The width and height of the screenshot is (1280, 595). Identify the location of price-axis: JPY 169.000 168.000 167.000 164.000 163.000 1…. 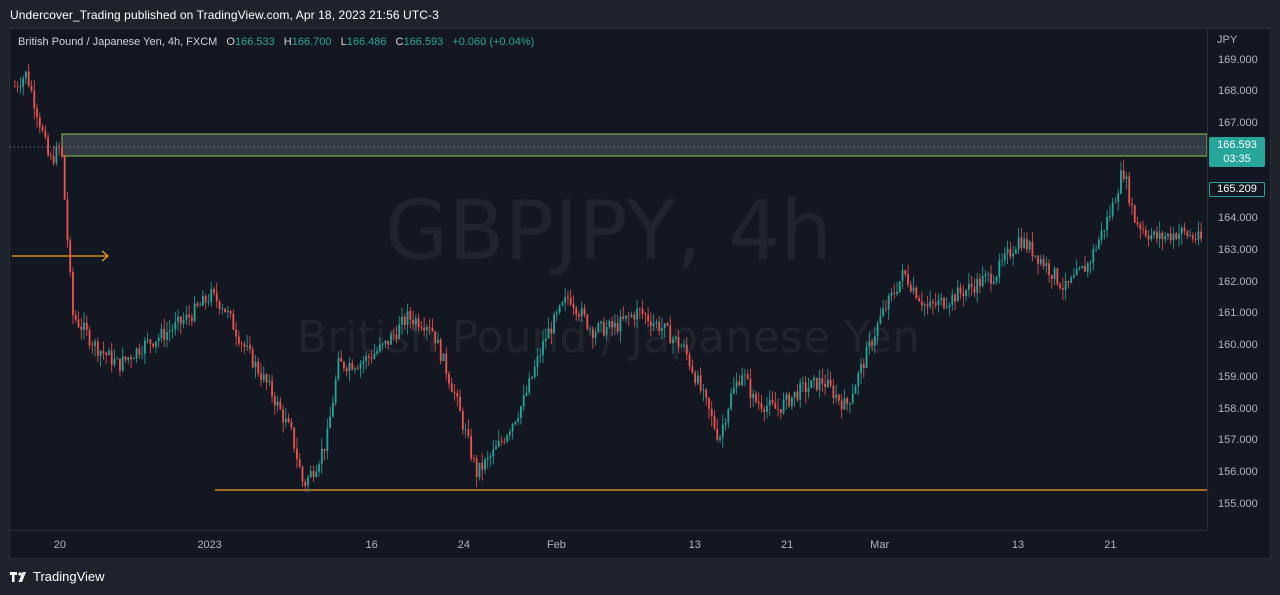
(1239, 279).